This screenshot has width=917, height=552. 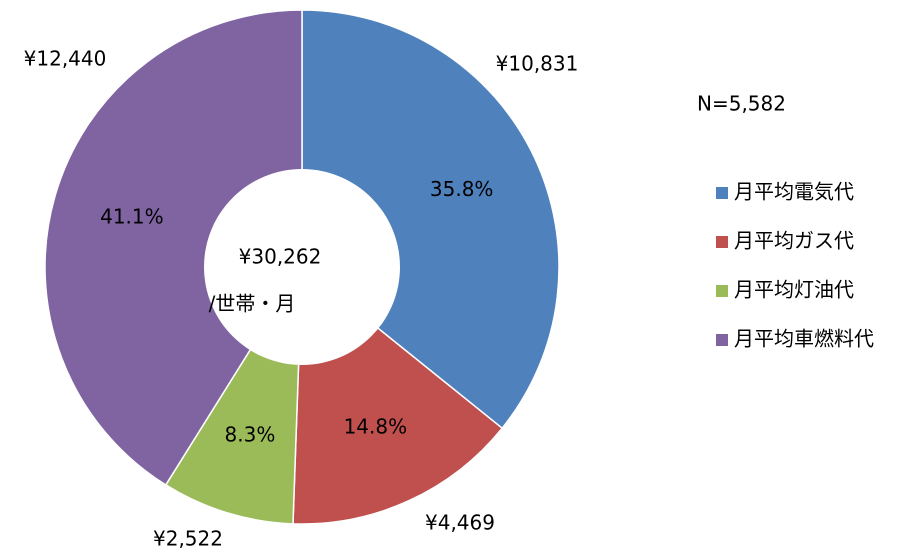 I want to click on value-label: ¥10,831, so click(x=537, y=64).